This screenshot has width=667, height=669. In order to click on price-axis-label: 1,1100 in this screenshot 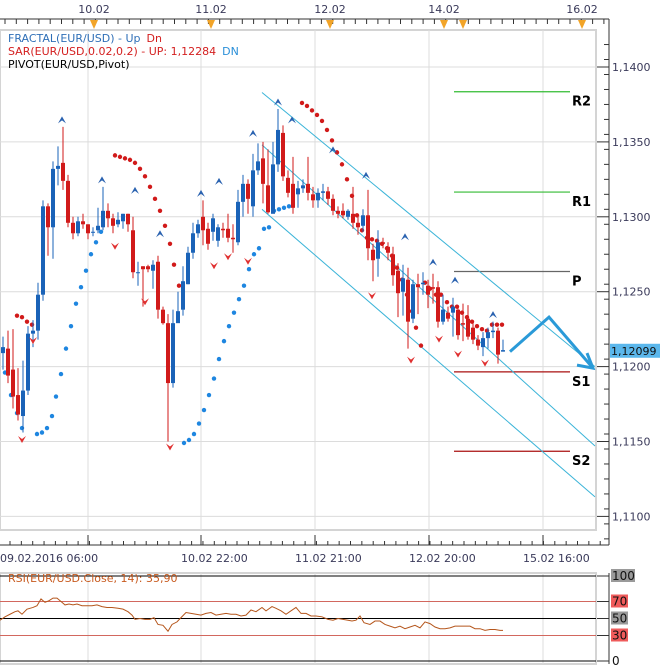, I will do `click(631, 516)`.